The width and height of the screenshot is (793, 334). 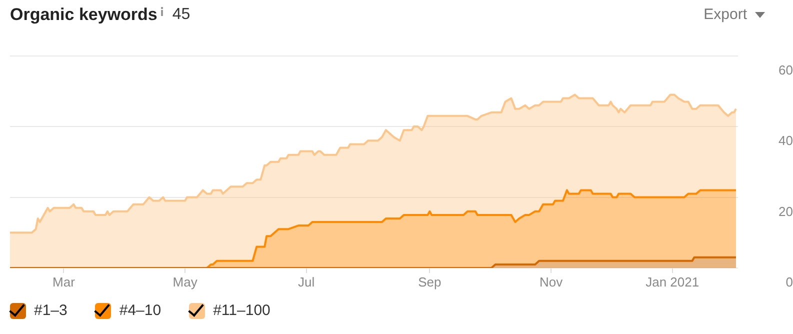 What do you see at coordinates (789, 282) in the screenshot?
I see `y-tick-label: 0` at bounding box center [789, 282].